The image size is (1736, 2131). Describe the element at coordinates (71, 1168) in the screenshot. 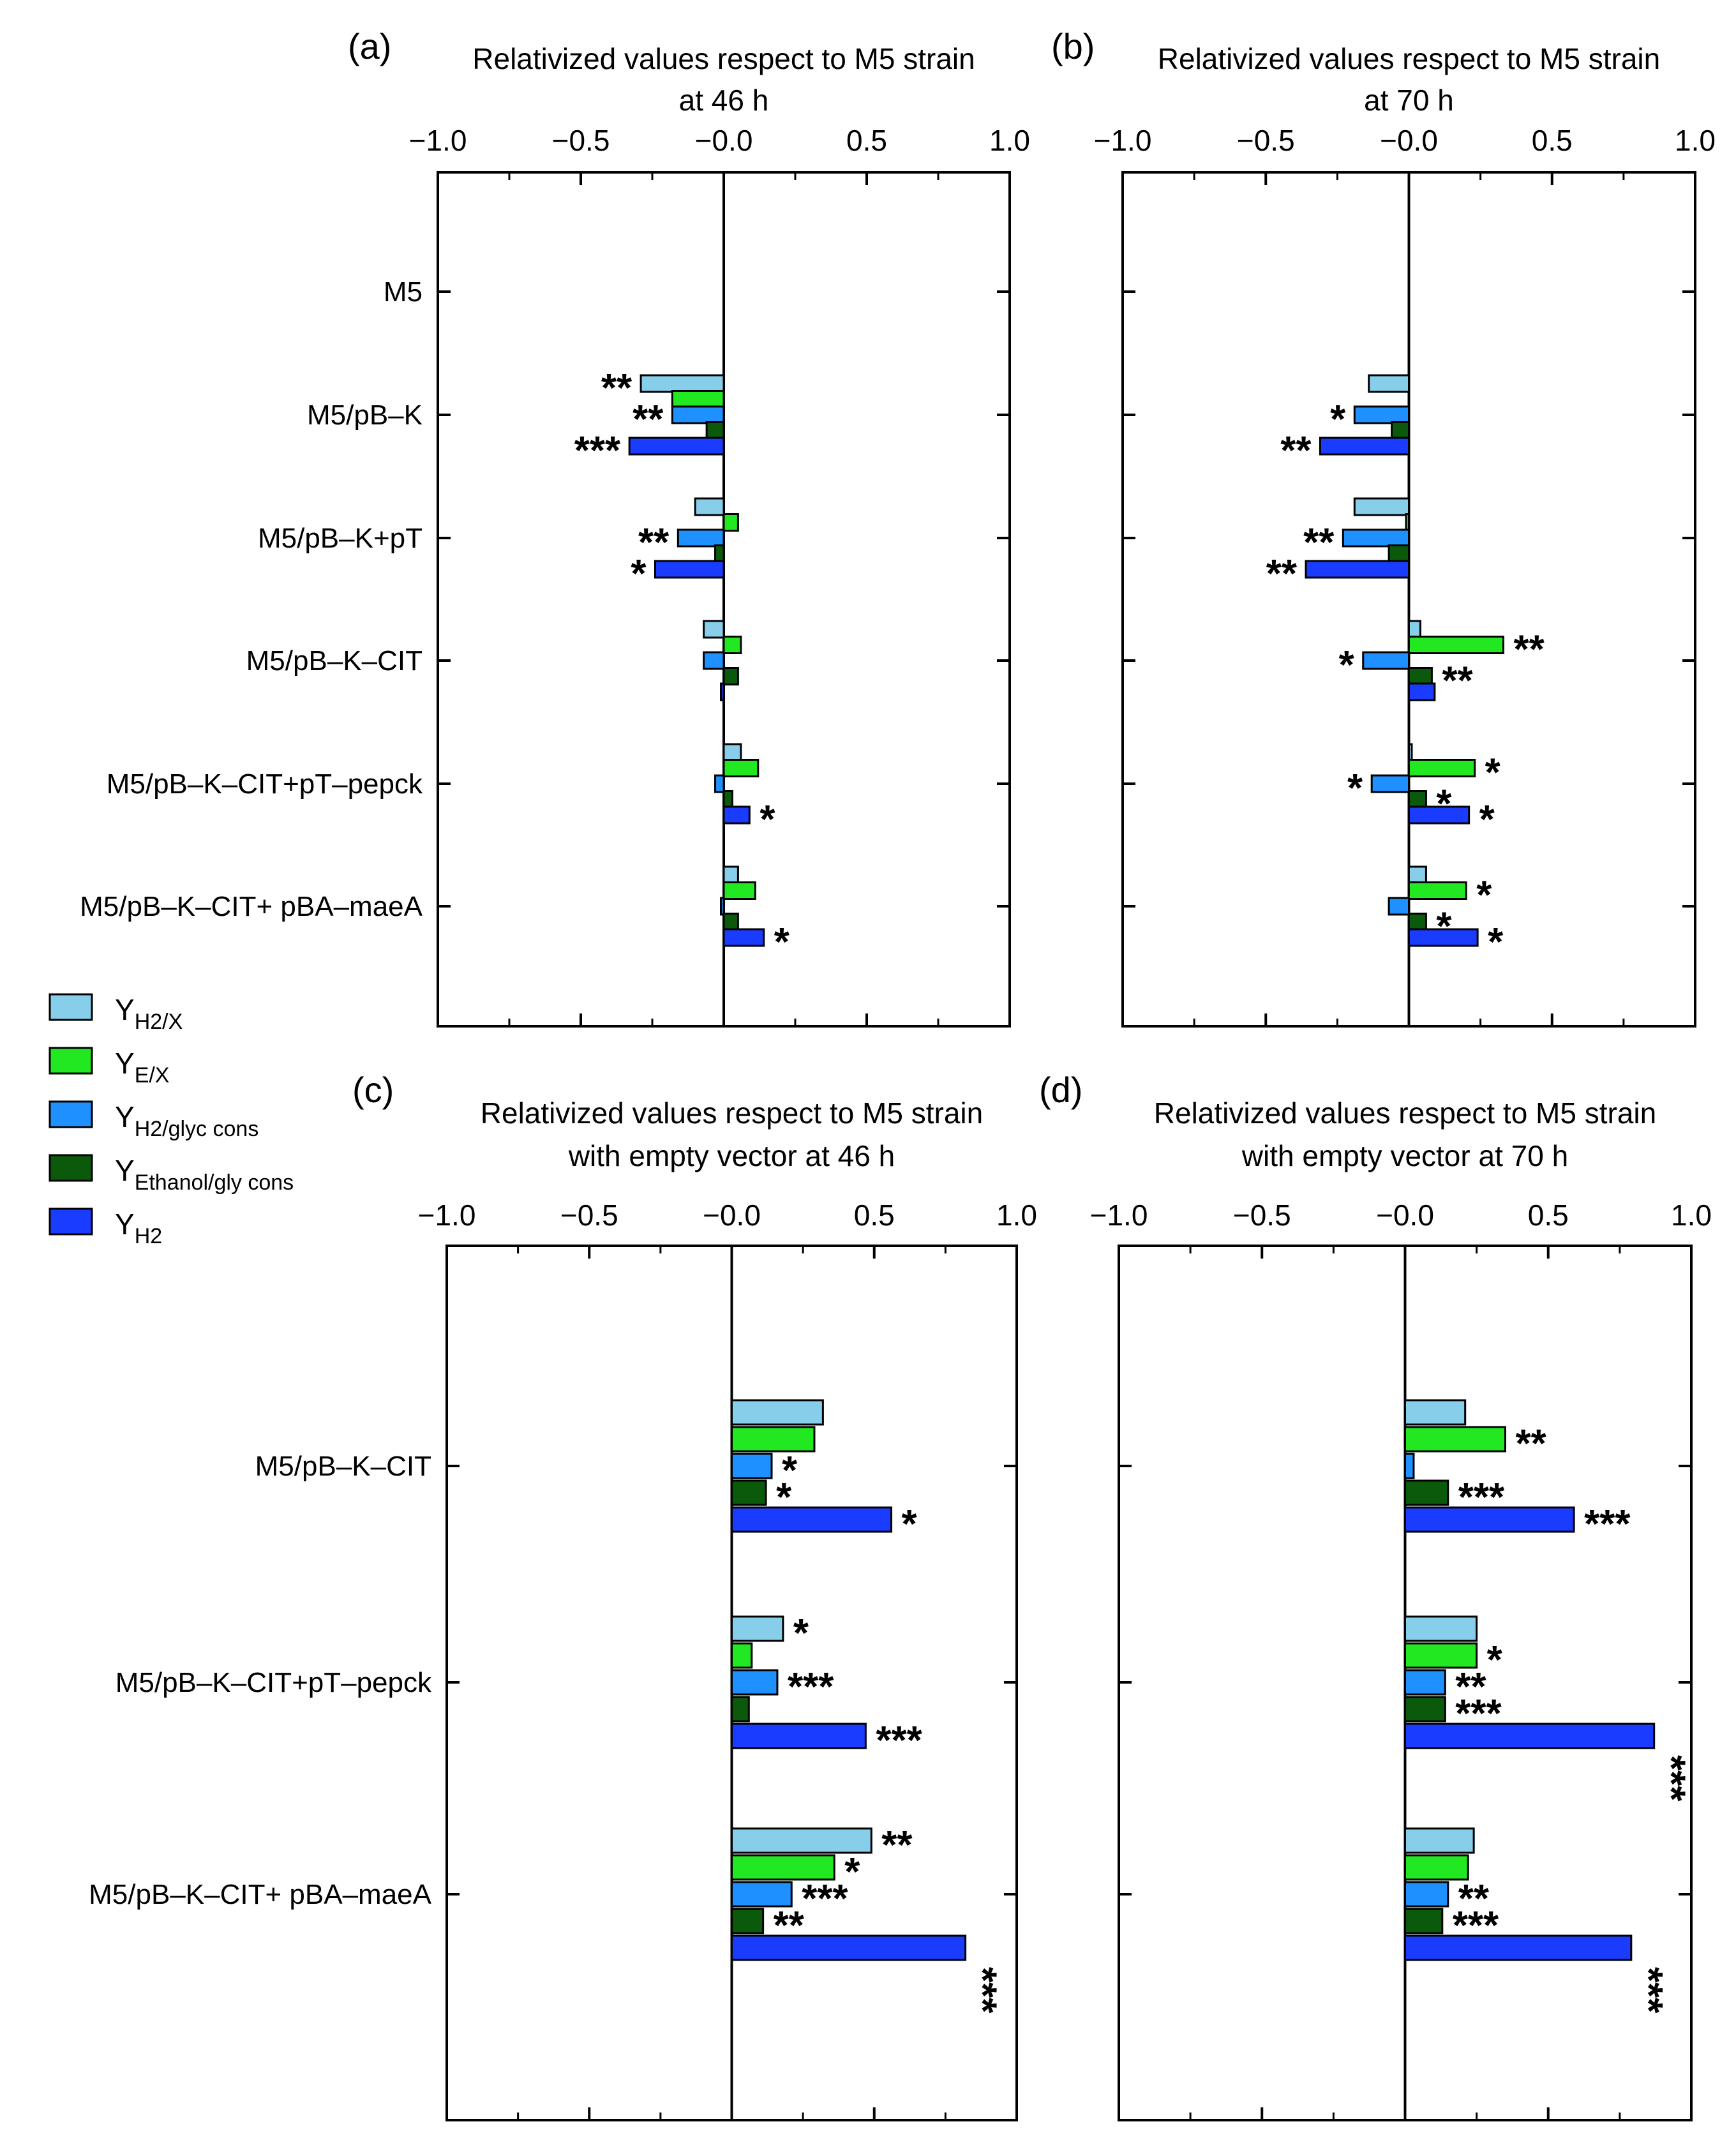

I see `legend-swatch-y_eth_gly` at that location.